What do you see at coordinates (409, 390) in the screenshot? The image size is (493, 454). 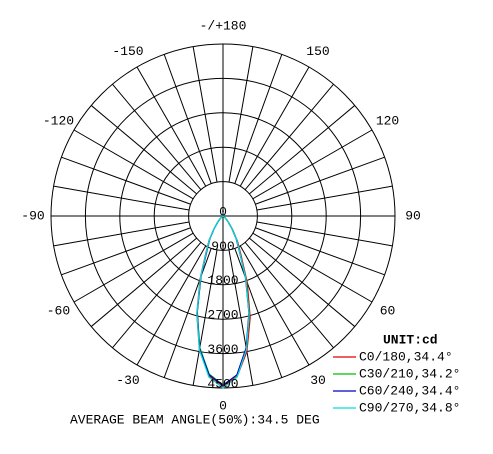 I see `legend-label: C60/240,34.4°` at bounding box center [409, 390].